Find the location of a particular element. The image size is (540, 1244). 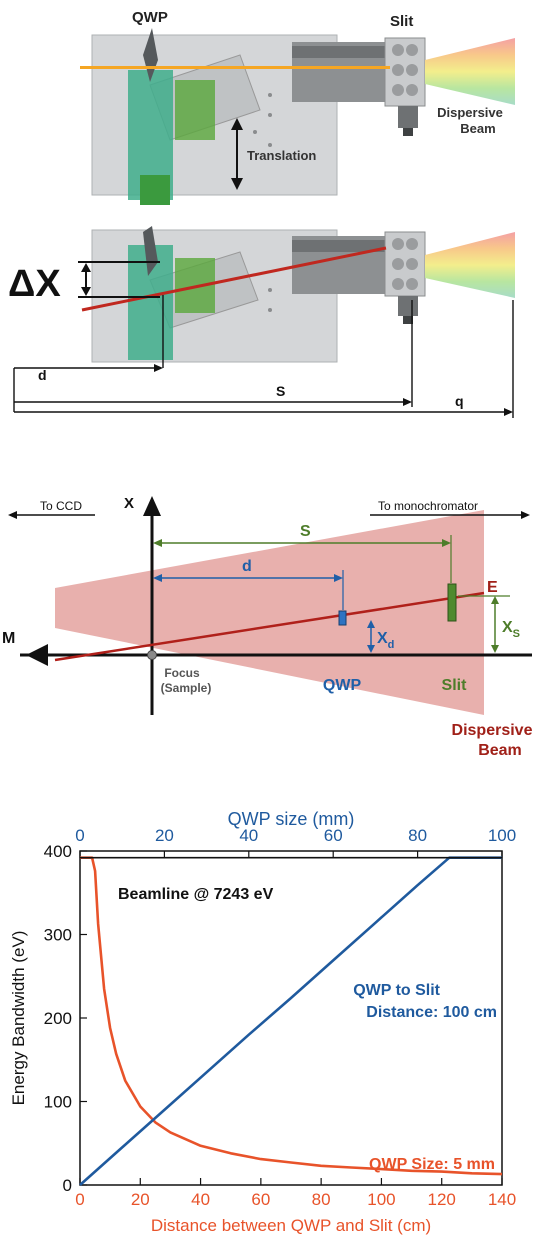

s-label-a: S is located at coordinates (280, 391).